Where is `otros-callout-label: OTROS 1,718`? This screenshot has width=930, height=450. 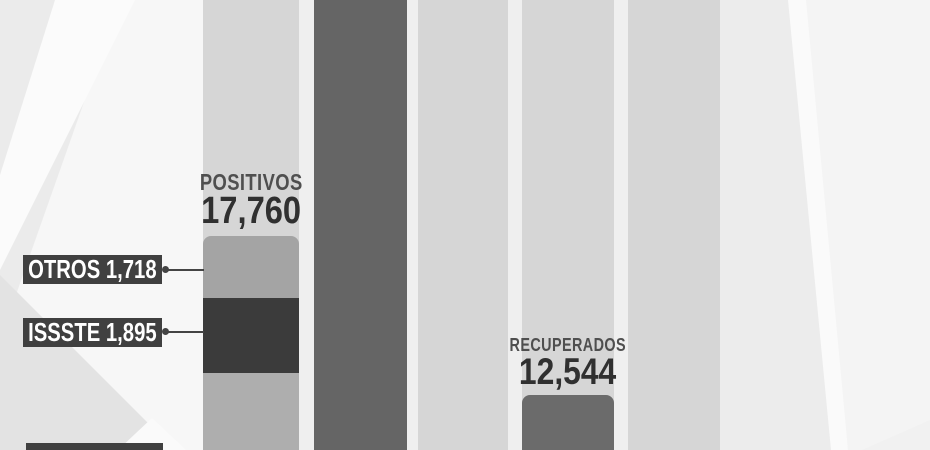 otros-callout-label: OTROS 1,718 is located at coordinates (92, 269).